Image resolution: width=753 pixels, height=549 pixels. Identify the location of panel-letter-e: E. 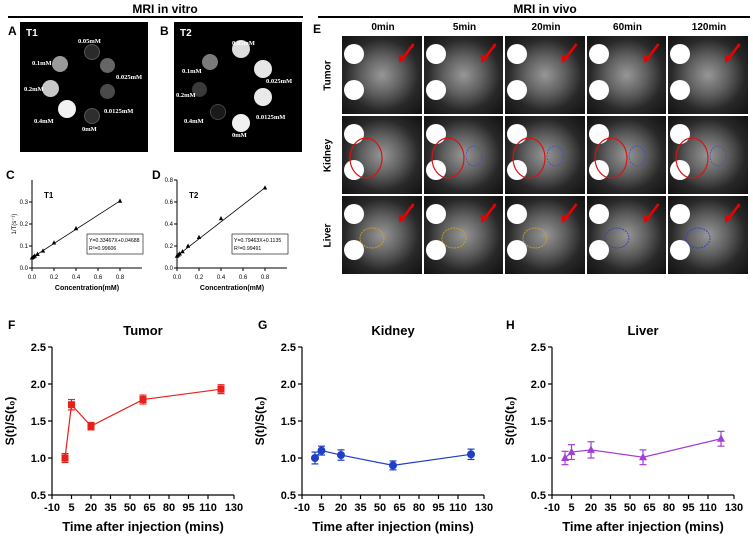
(317, 29).